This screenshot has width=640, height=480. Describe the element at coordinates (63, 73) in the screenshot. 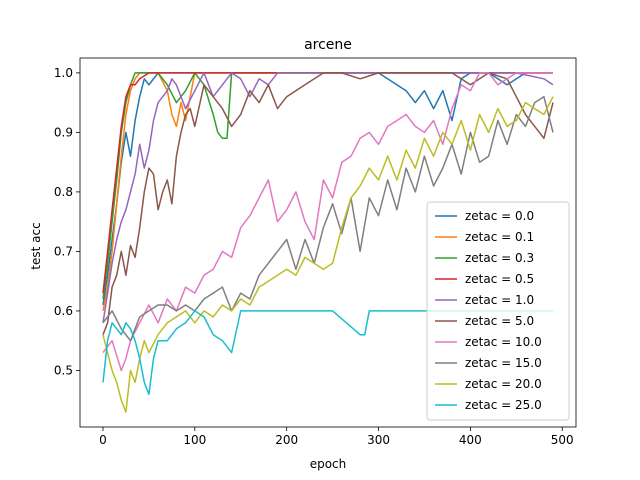

I see `y-tick-label: 1.0` at that location.